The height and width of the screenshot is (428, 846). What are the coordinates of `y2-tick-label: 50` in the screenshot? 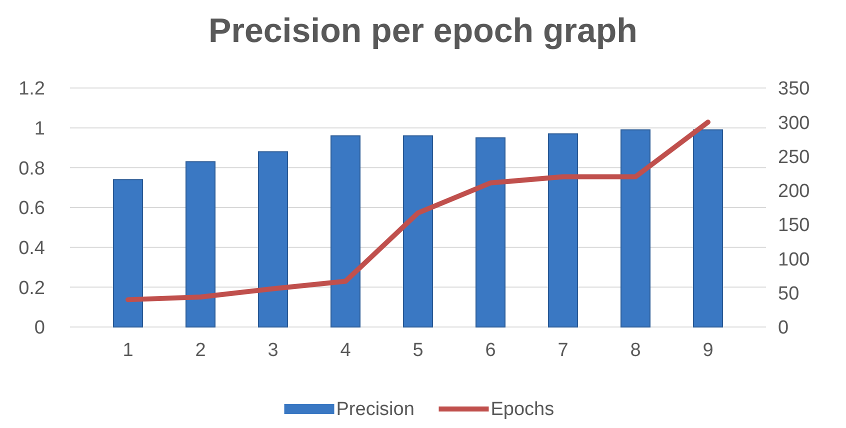 It's located at (789, 294).